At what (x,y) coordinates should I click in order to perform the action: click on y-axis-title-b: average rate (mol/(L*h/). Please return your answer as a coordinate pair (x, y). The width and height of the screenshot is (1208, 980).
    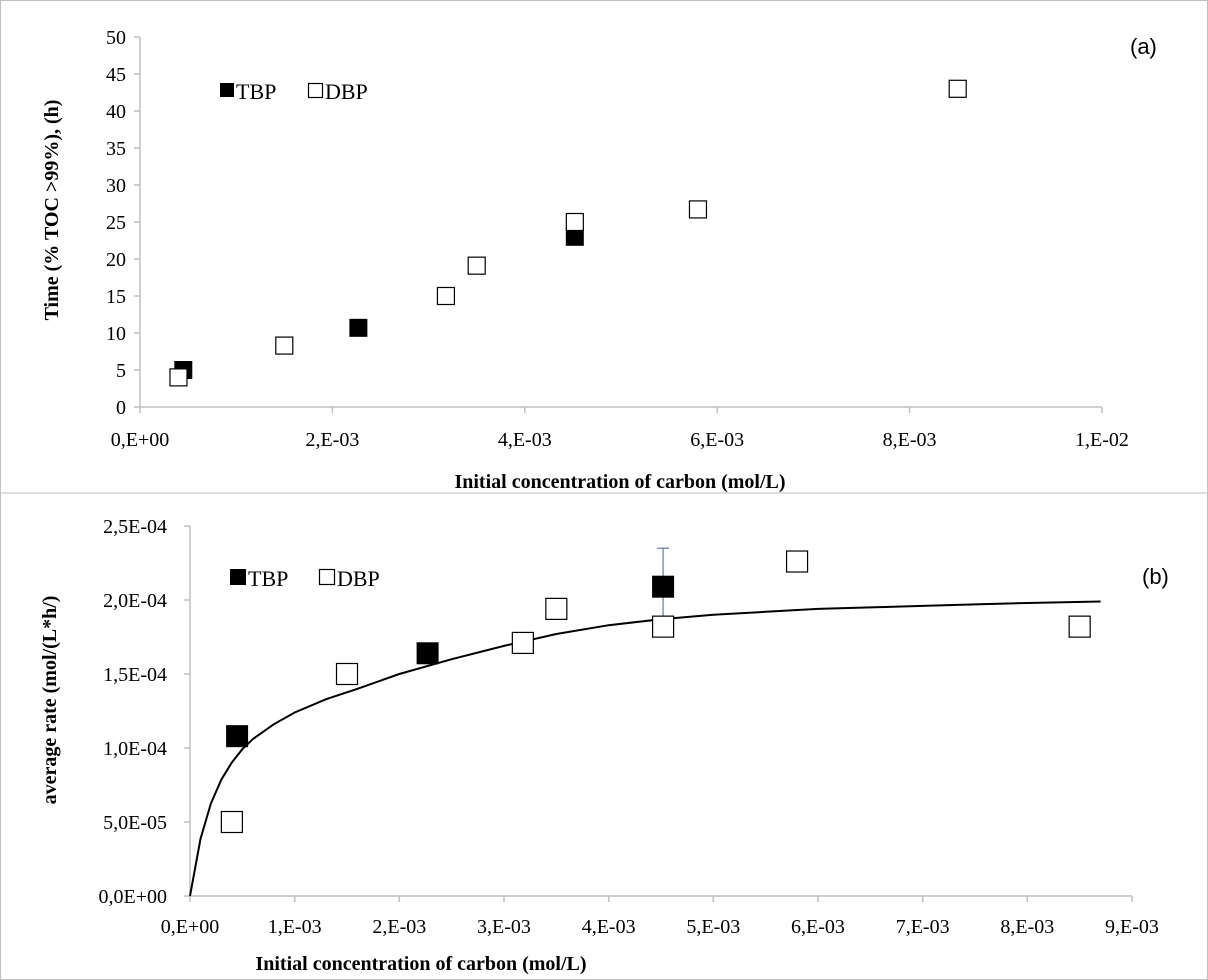
    Looking at the image, I should click on (50, 700).